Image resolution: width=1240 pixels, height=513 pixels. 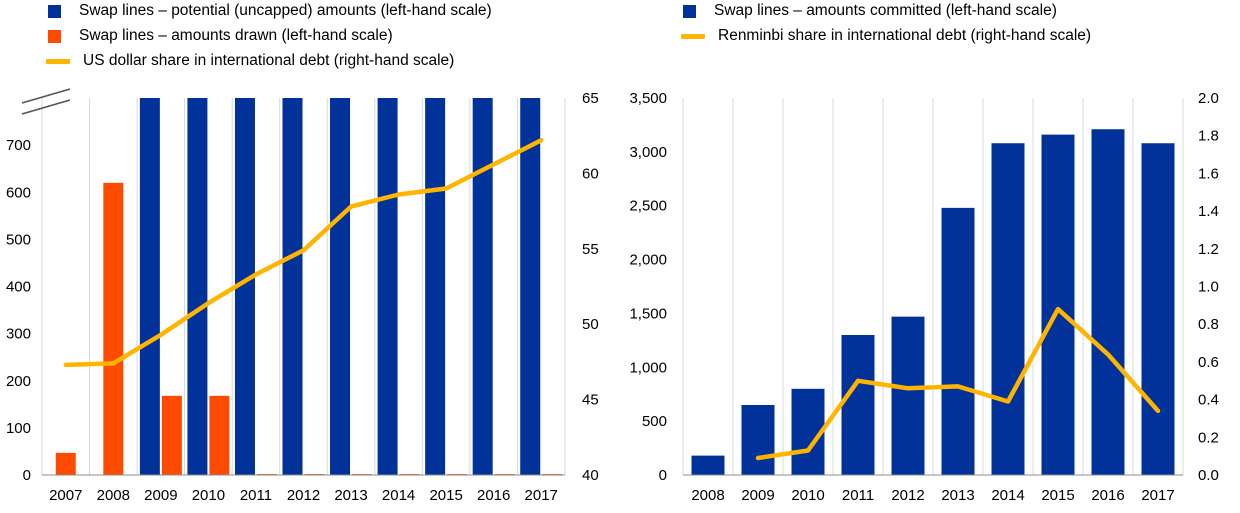 What do you see at coordinates (149, 286) in the screenshot?
I see `bar-potential-2009` at bounding box center [149, 286].